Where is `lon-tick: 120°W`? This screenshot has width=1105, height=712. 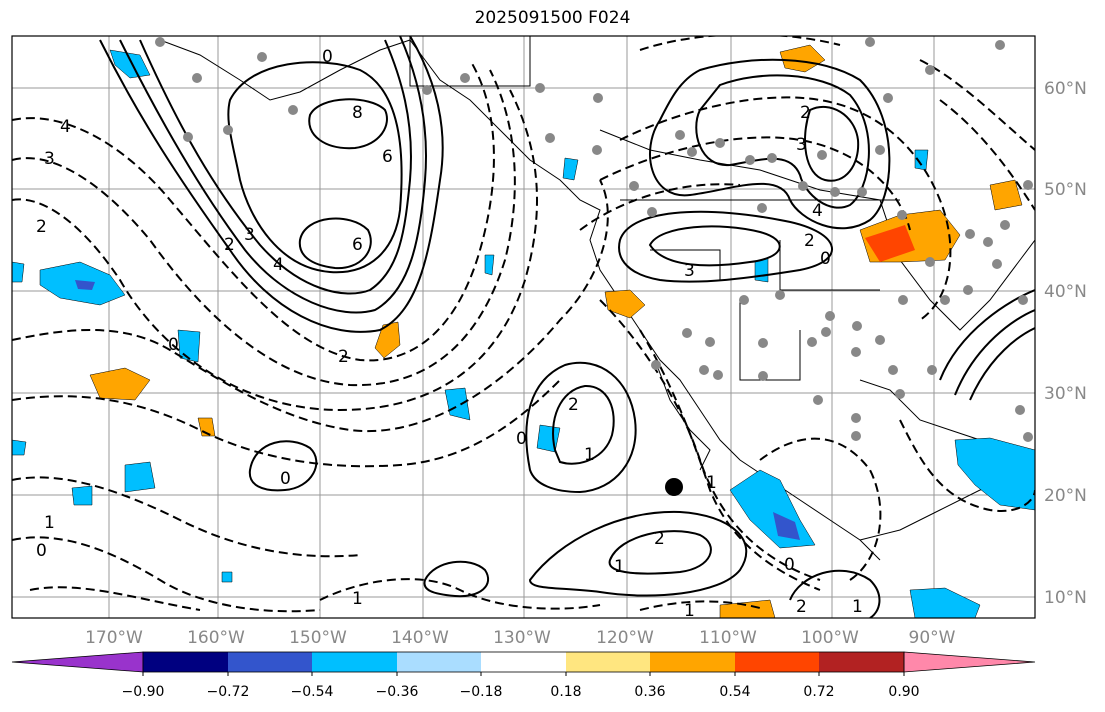 lon-tick: 120°W is located at coordinates (625, 638).